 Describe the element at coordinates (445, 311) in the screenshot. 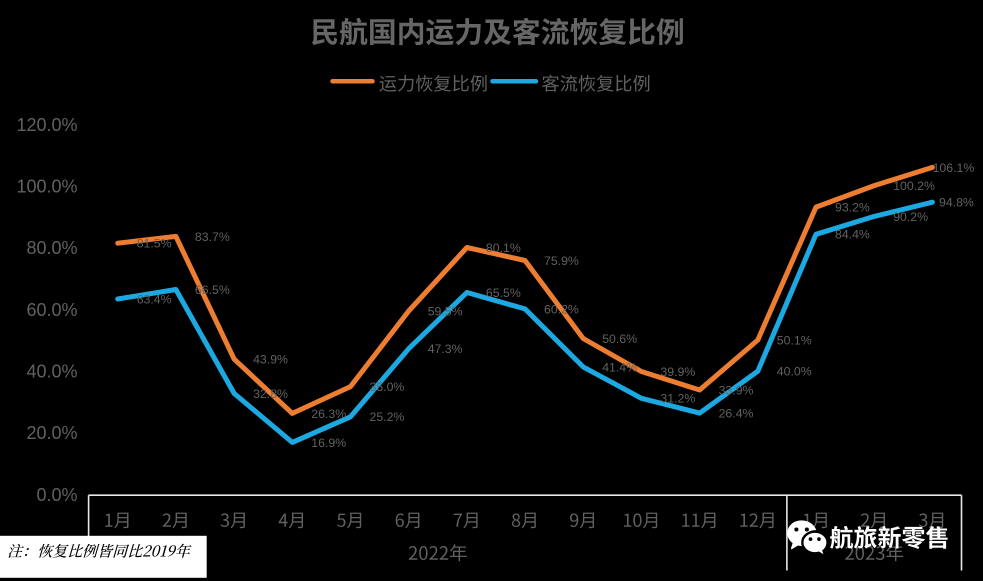

I see `svg-text: 59.5%` at that location.